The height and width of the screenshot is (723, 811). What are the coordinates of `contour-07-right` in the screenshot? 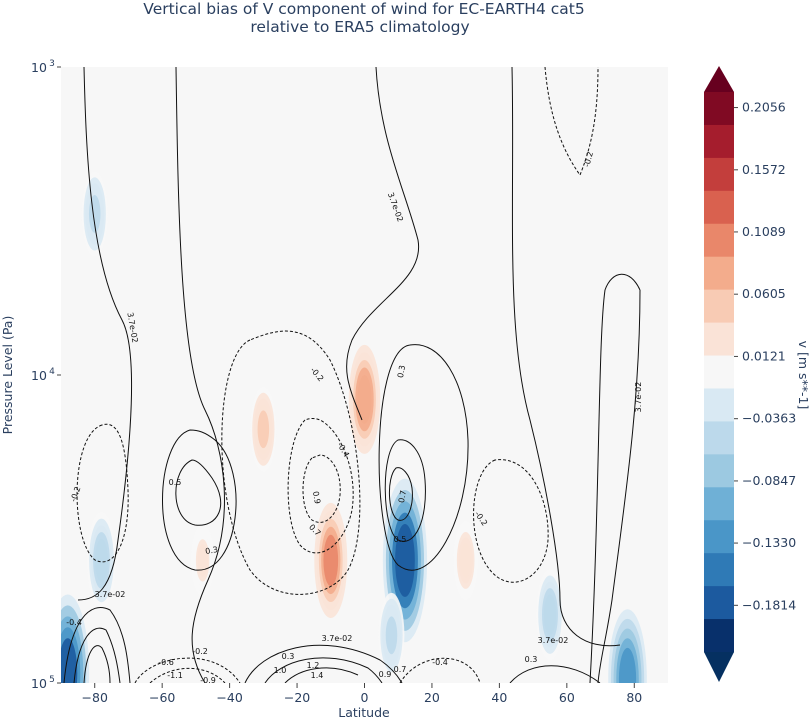 It's located at (401, 494).